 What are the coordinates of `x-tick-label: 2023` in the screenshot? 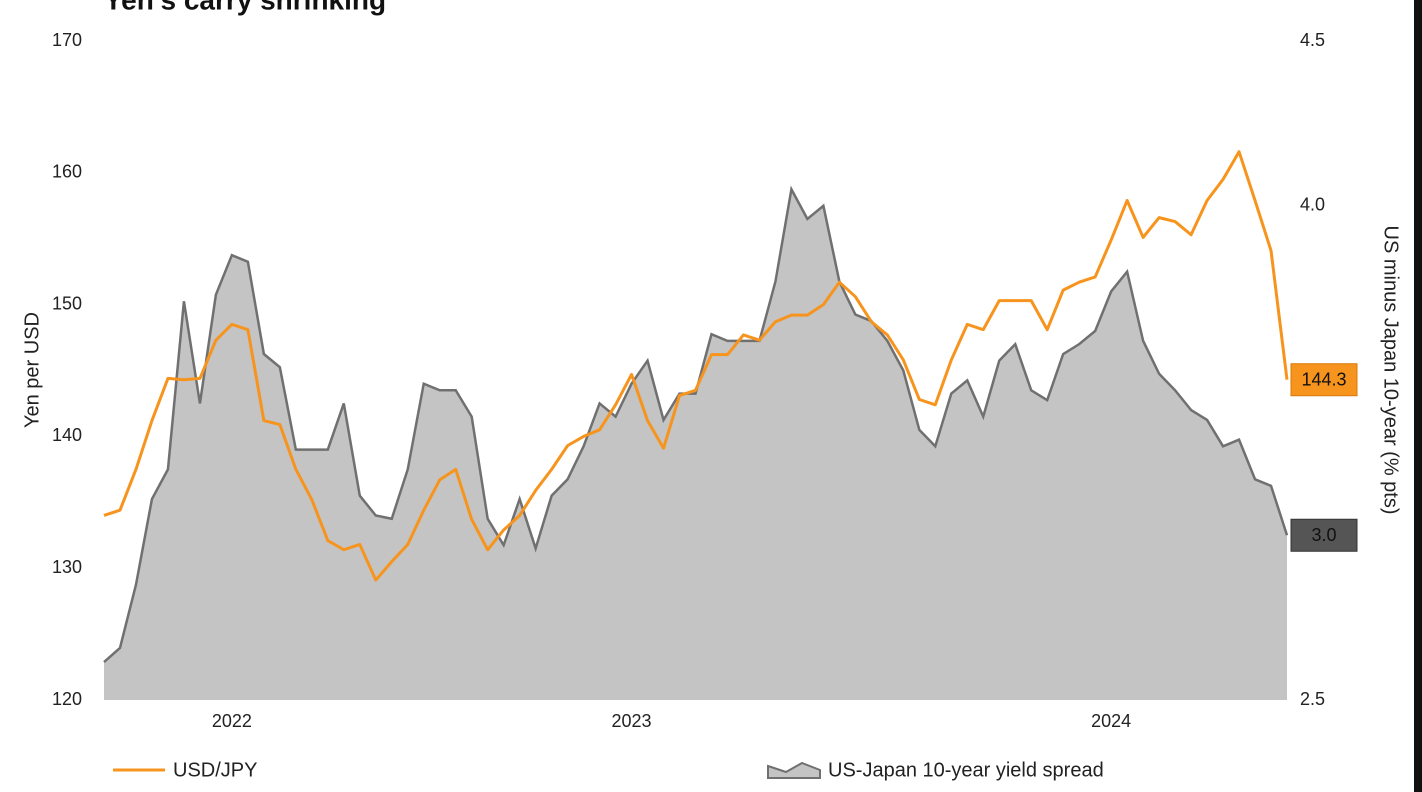 It's located at (632, 721).